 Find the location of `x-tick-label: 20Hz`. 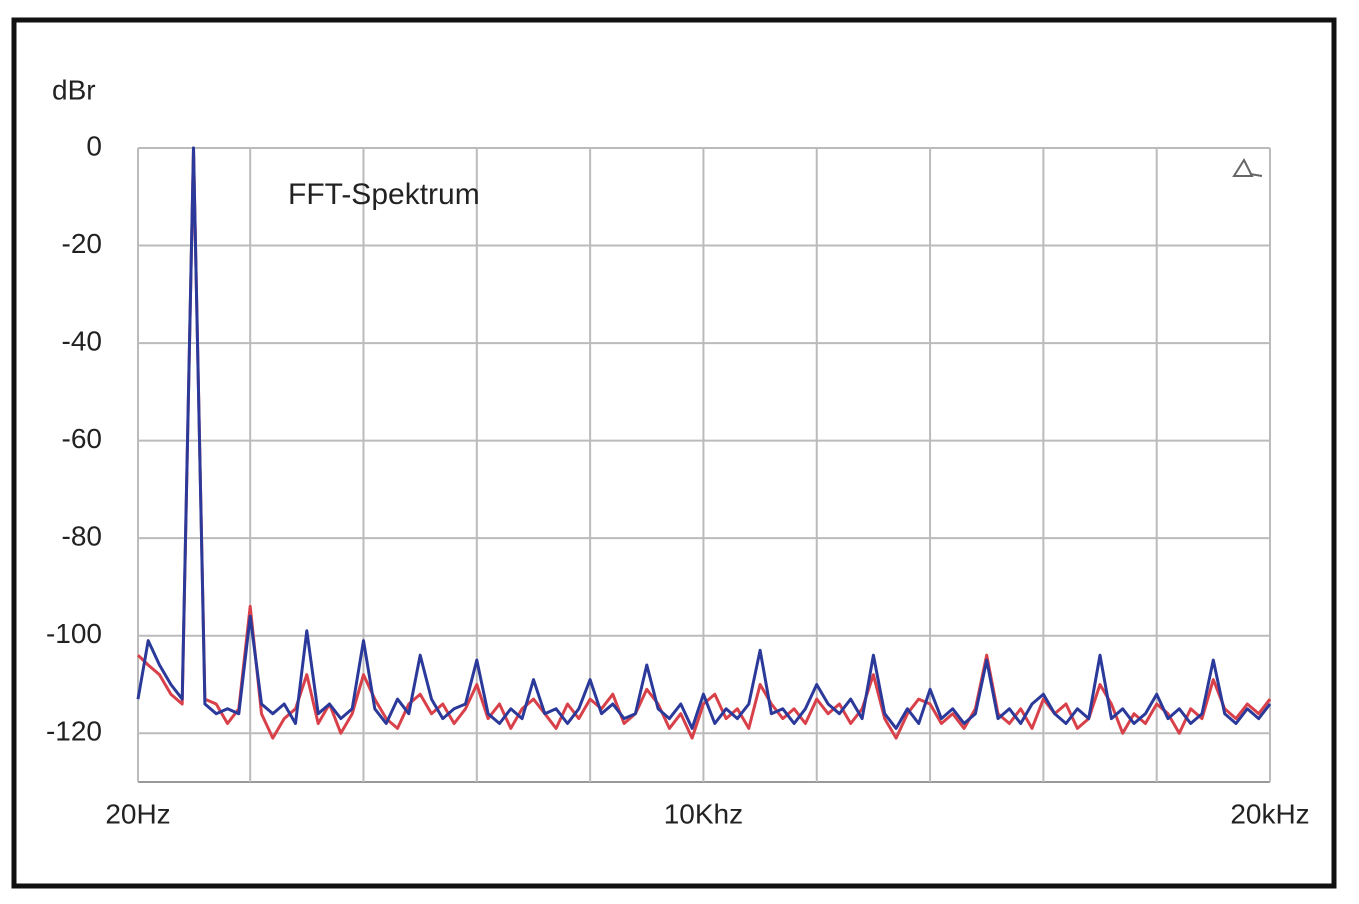

x-tick-label: 20Hz is located at coordinates (137, 813).